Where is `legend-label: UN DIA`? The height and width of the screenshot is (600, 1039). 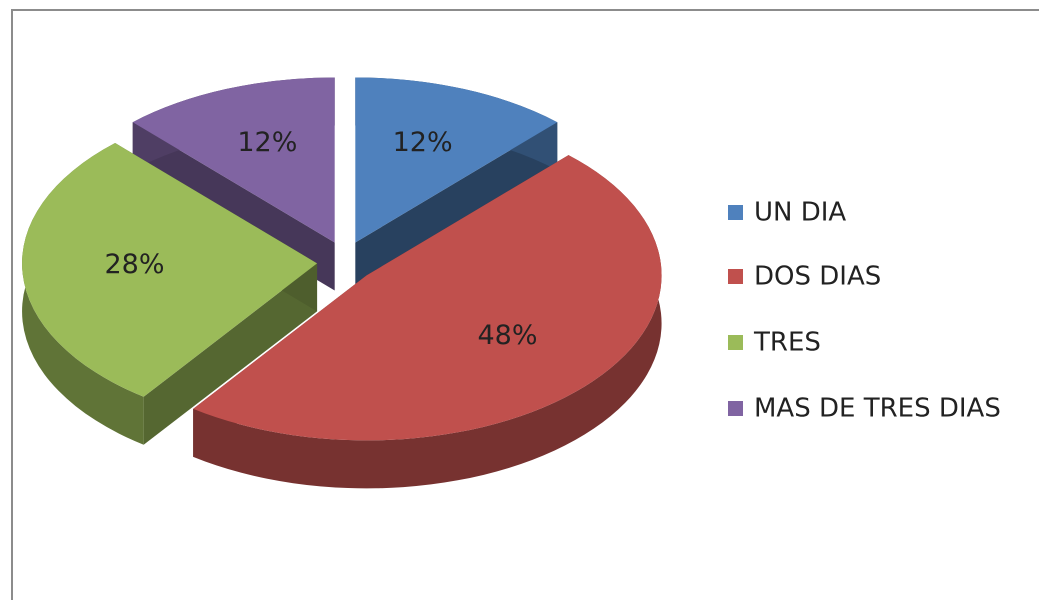 legend-label: UN DIA is located at coordinates (800, 213).